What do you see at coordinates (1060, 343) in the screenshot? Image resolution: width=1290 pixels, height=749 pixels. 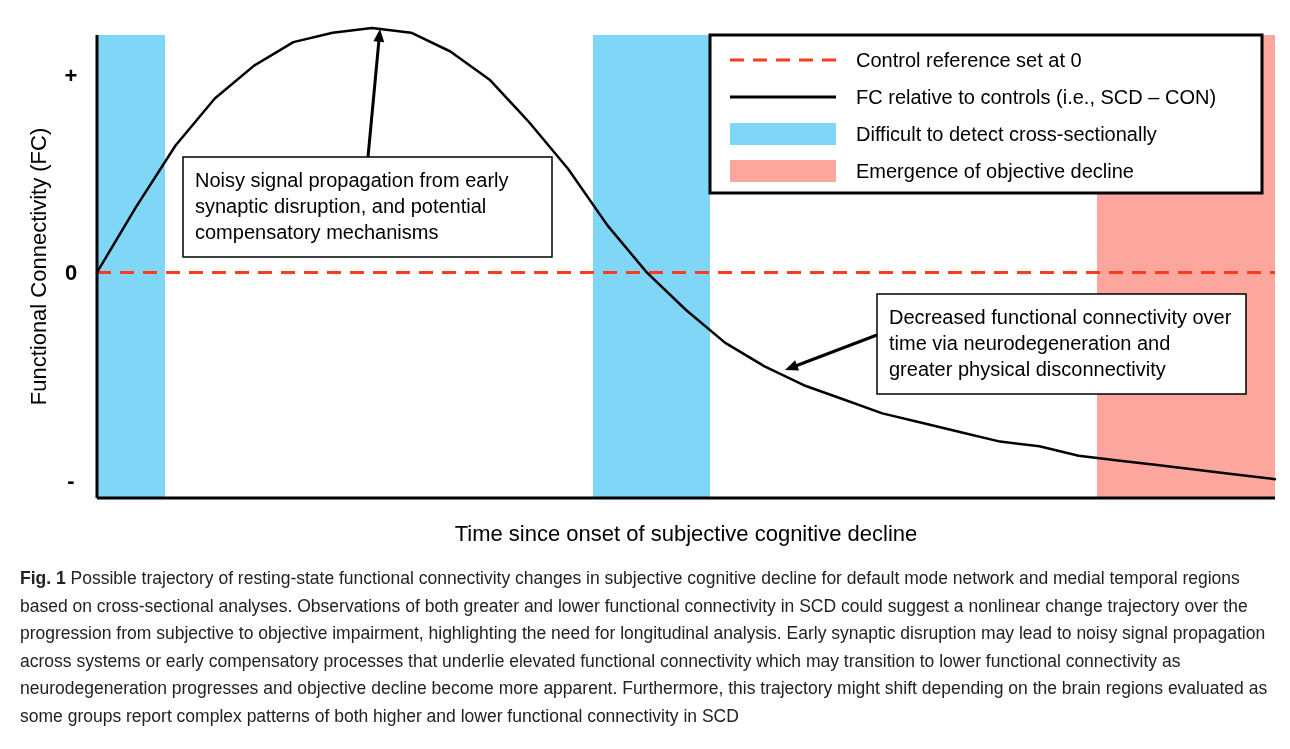 I see `annotation: Decreased functional connectivity over time via neurodegeneration and greater physical disconnectivity` at bounding box center [1060, 343].